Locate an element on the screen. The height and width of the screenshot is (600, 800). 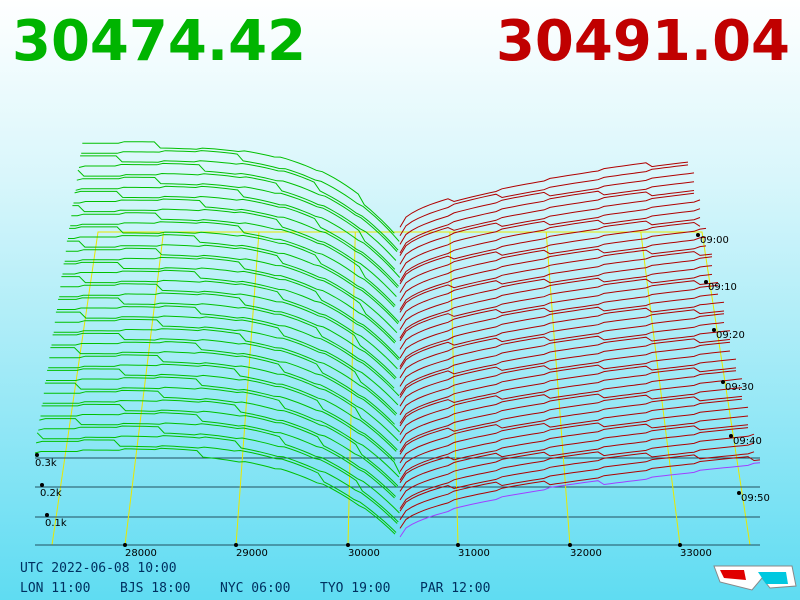
price-label: 31000 is located at coordinates (474, 553).